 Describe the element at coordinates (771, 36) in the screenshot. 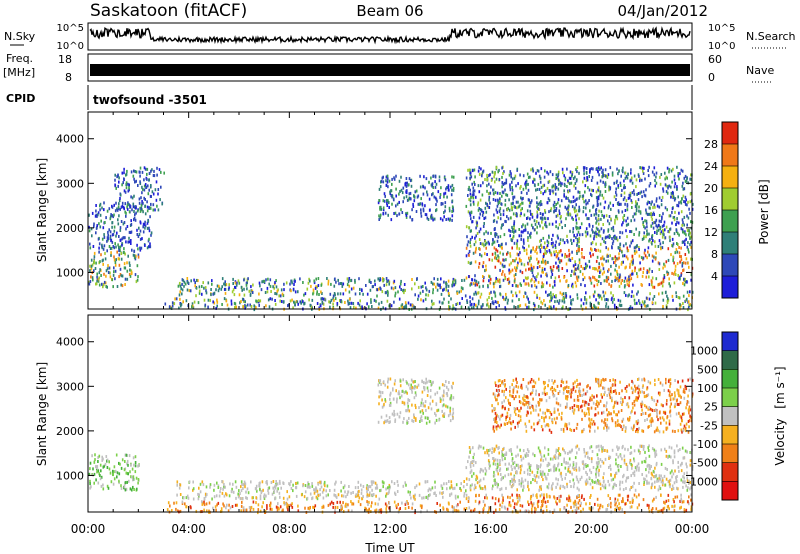

I see `nsearch-label: N.Search` at that location.